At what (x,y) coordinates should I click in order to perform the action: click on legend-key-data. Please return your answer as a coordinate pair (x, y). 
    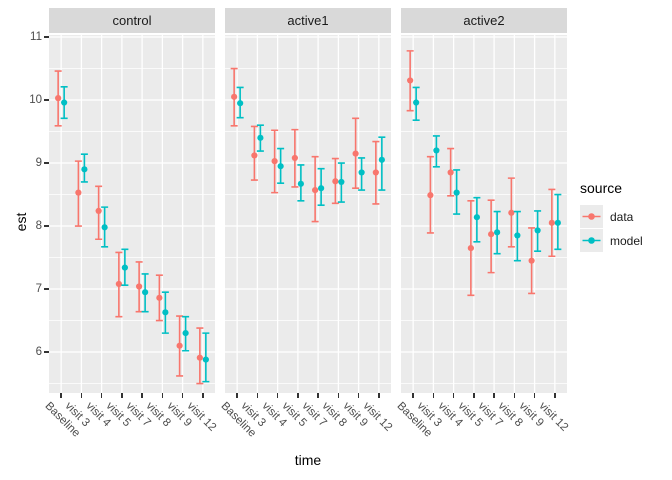
    Looking at the image, I should click on (591, 216).